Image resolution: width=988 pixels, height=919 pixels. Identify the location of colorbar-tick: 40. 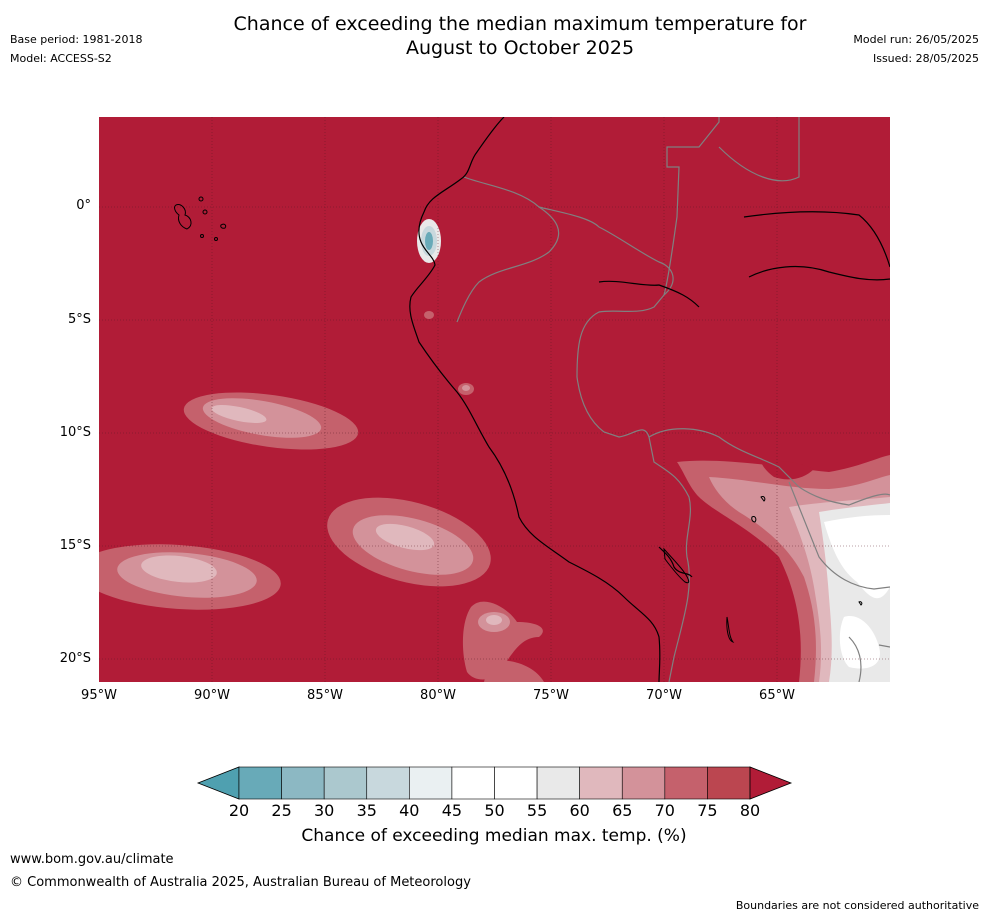
(409, 810).